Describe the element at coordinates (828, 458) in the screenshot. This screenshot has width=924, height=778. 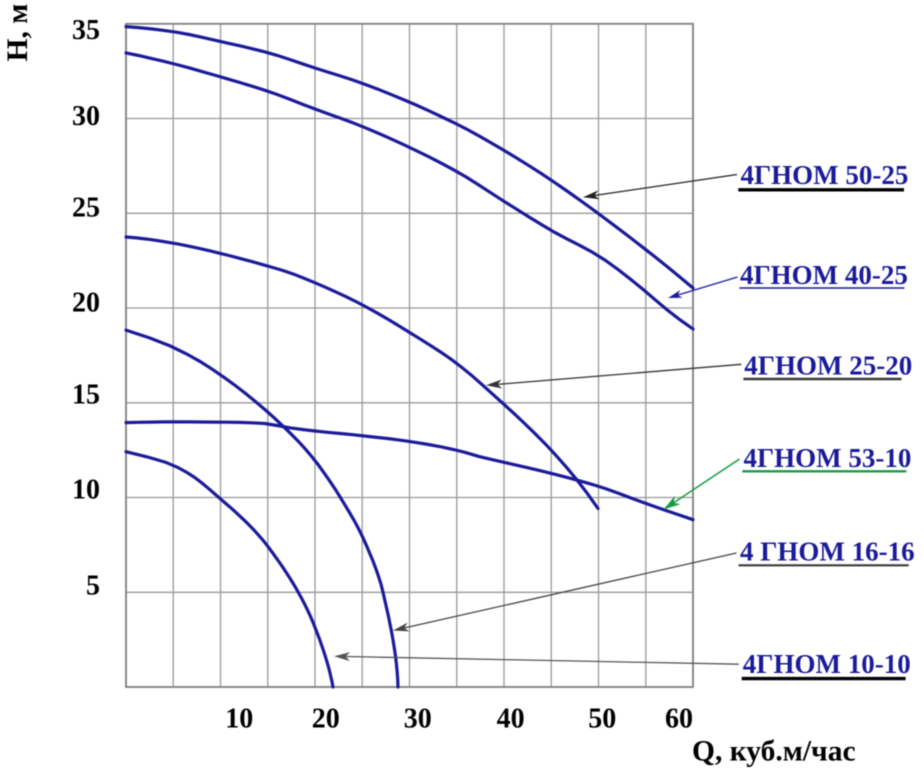
I see `svg-text: 4ГНОМ 53-10` at that location.